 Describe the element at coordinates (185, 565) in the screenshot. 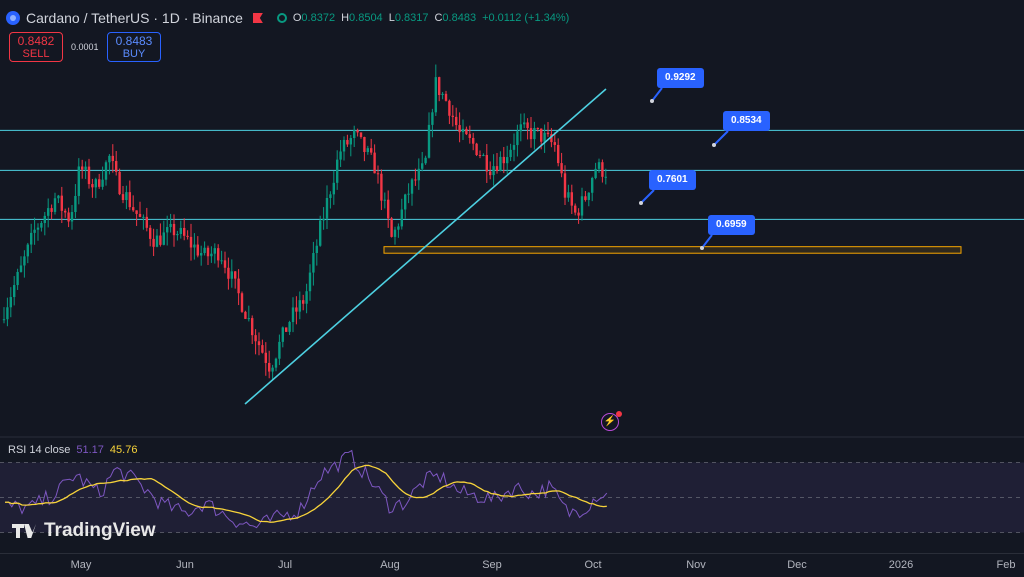

I see `x-tick-label: Jun` at that location.